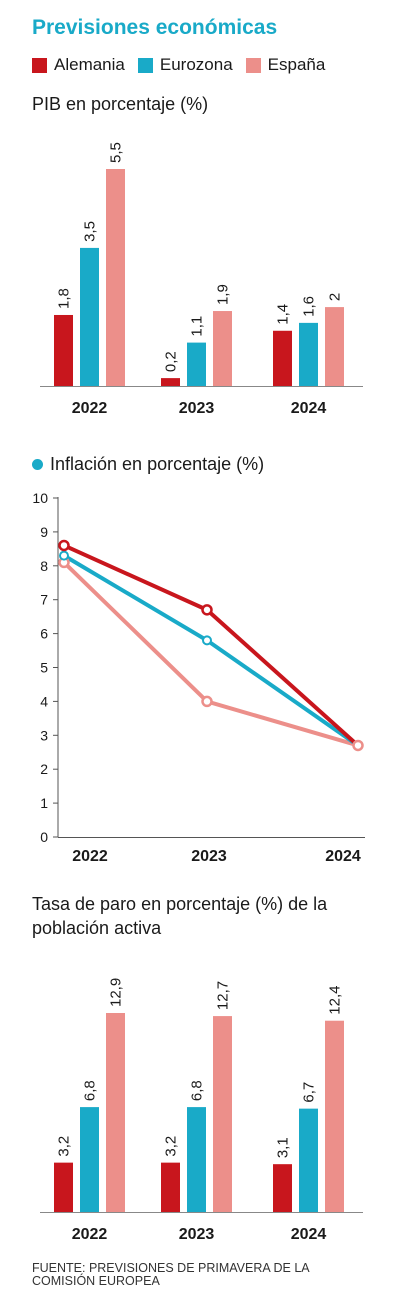  What do you see at coordinates (64, 298) in the screenshot?
I see `gdp-value-label-alemania-2022: 1,8` at bounding box center [64, 298].